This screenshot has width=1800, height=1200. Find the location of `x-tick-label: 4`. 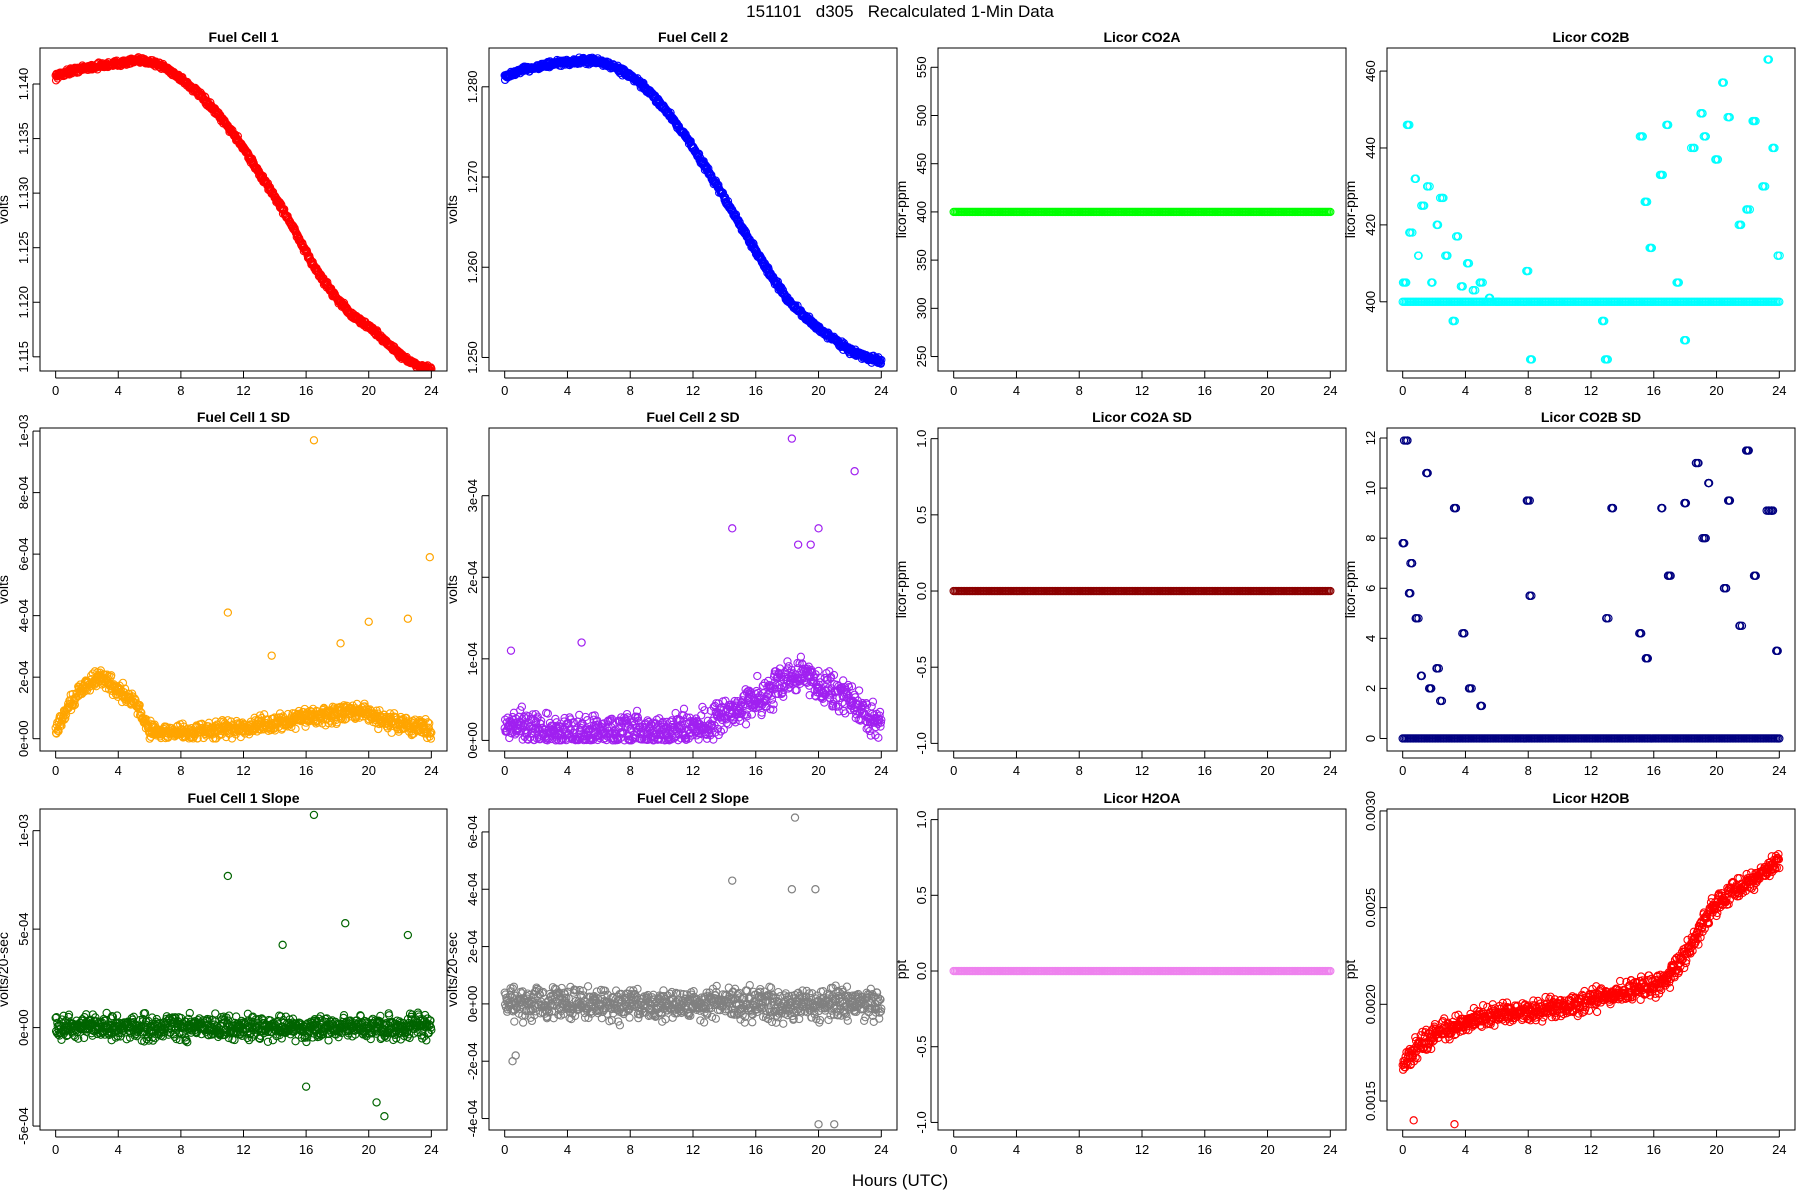

x-tick-label: 4 is located at coordinates (1016, 770).